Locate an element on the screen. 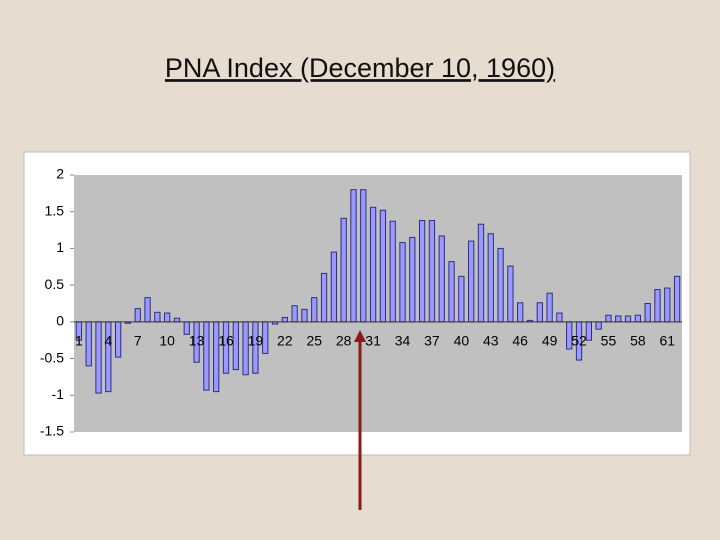 The image size is (720, 540). y-tick-label: -0.5 is located at coordinates (52, 357).